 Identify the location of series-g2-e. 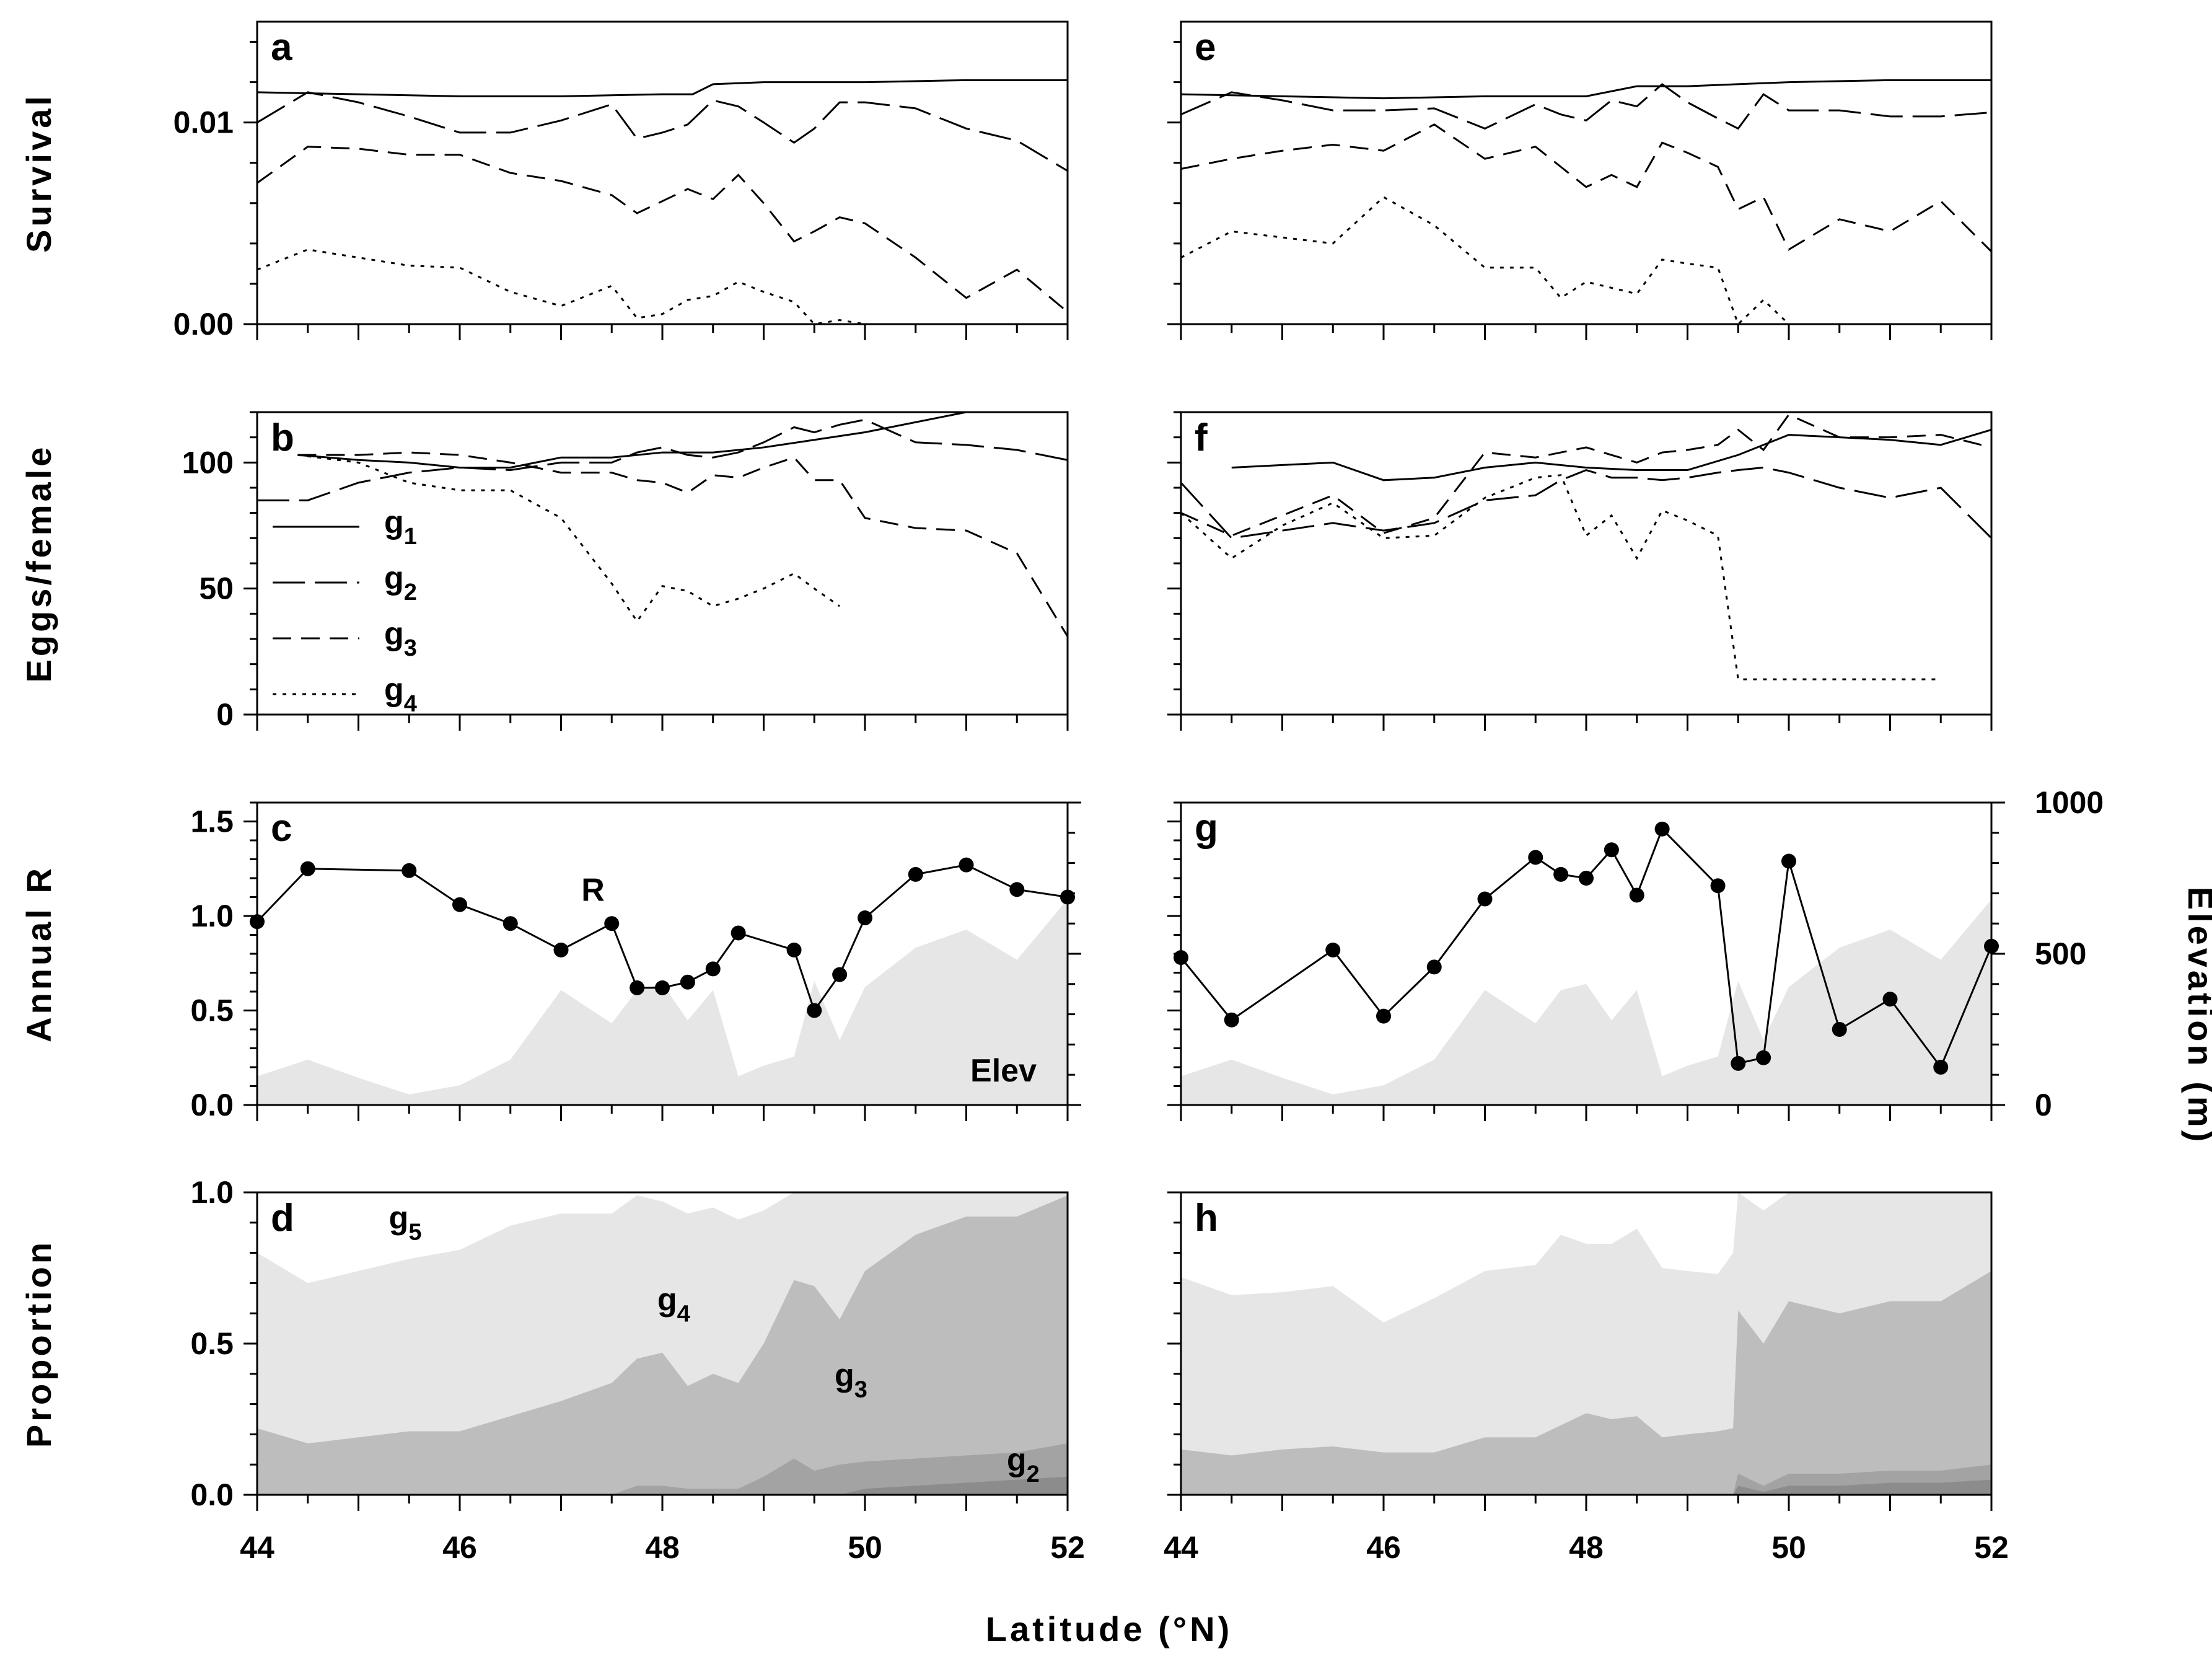
(1586, 106).